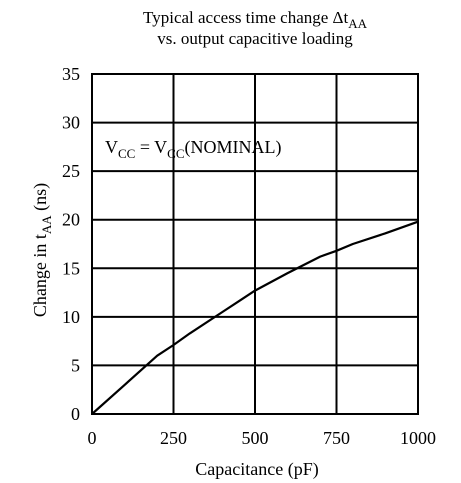 Image resolution: width=461 pixels, height=483 pixels. I want to click on x-tick-label: 250, so click(173, 438).